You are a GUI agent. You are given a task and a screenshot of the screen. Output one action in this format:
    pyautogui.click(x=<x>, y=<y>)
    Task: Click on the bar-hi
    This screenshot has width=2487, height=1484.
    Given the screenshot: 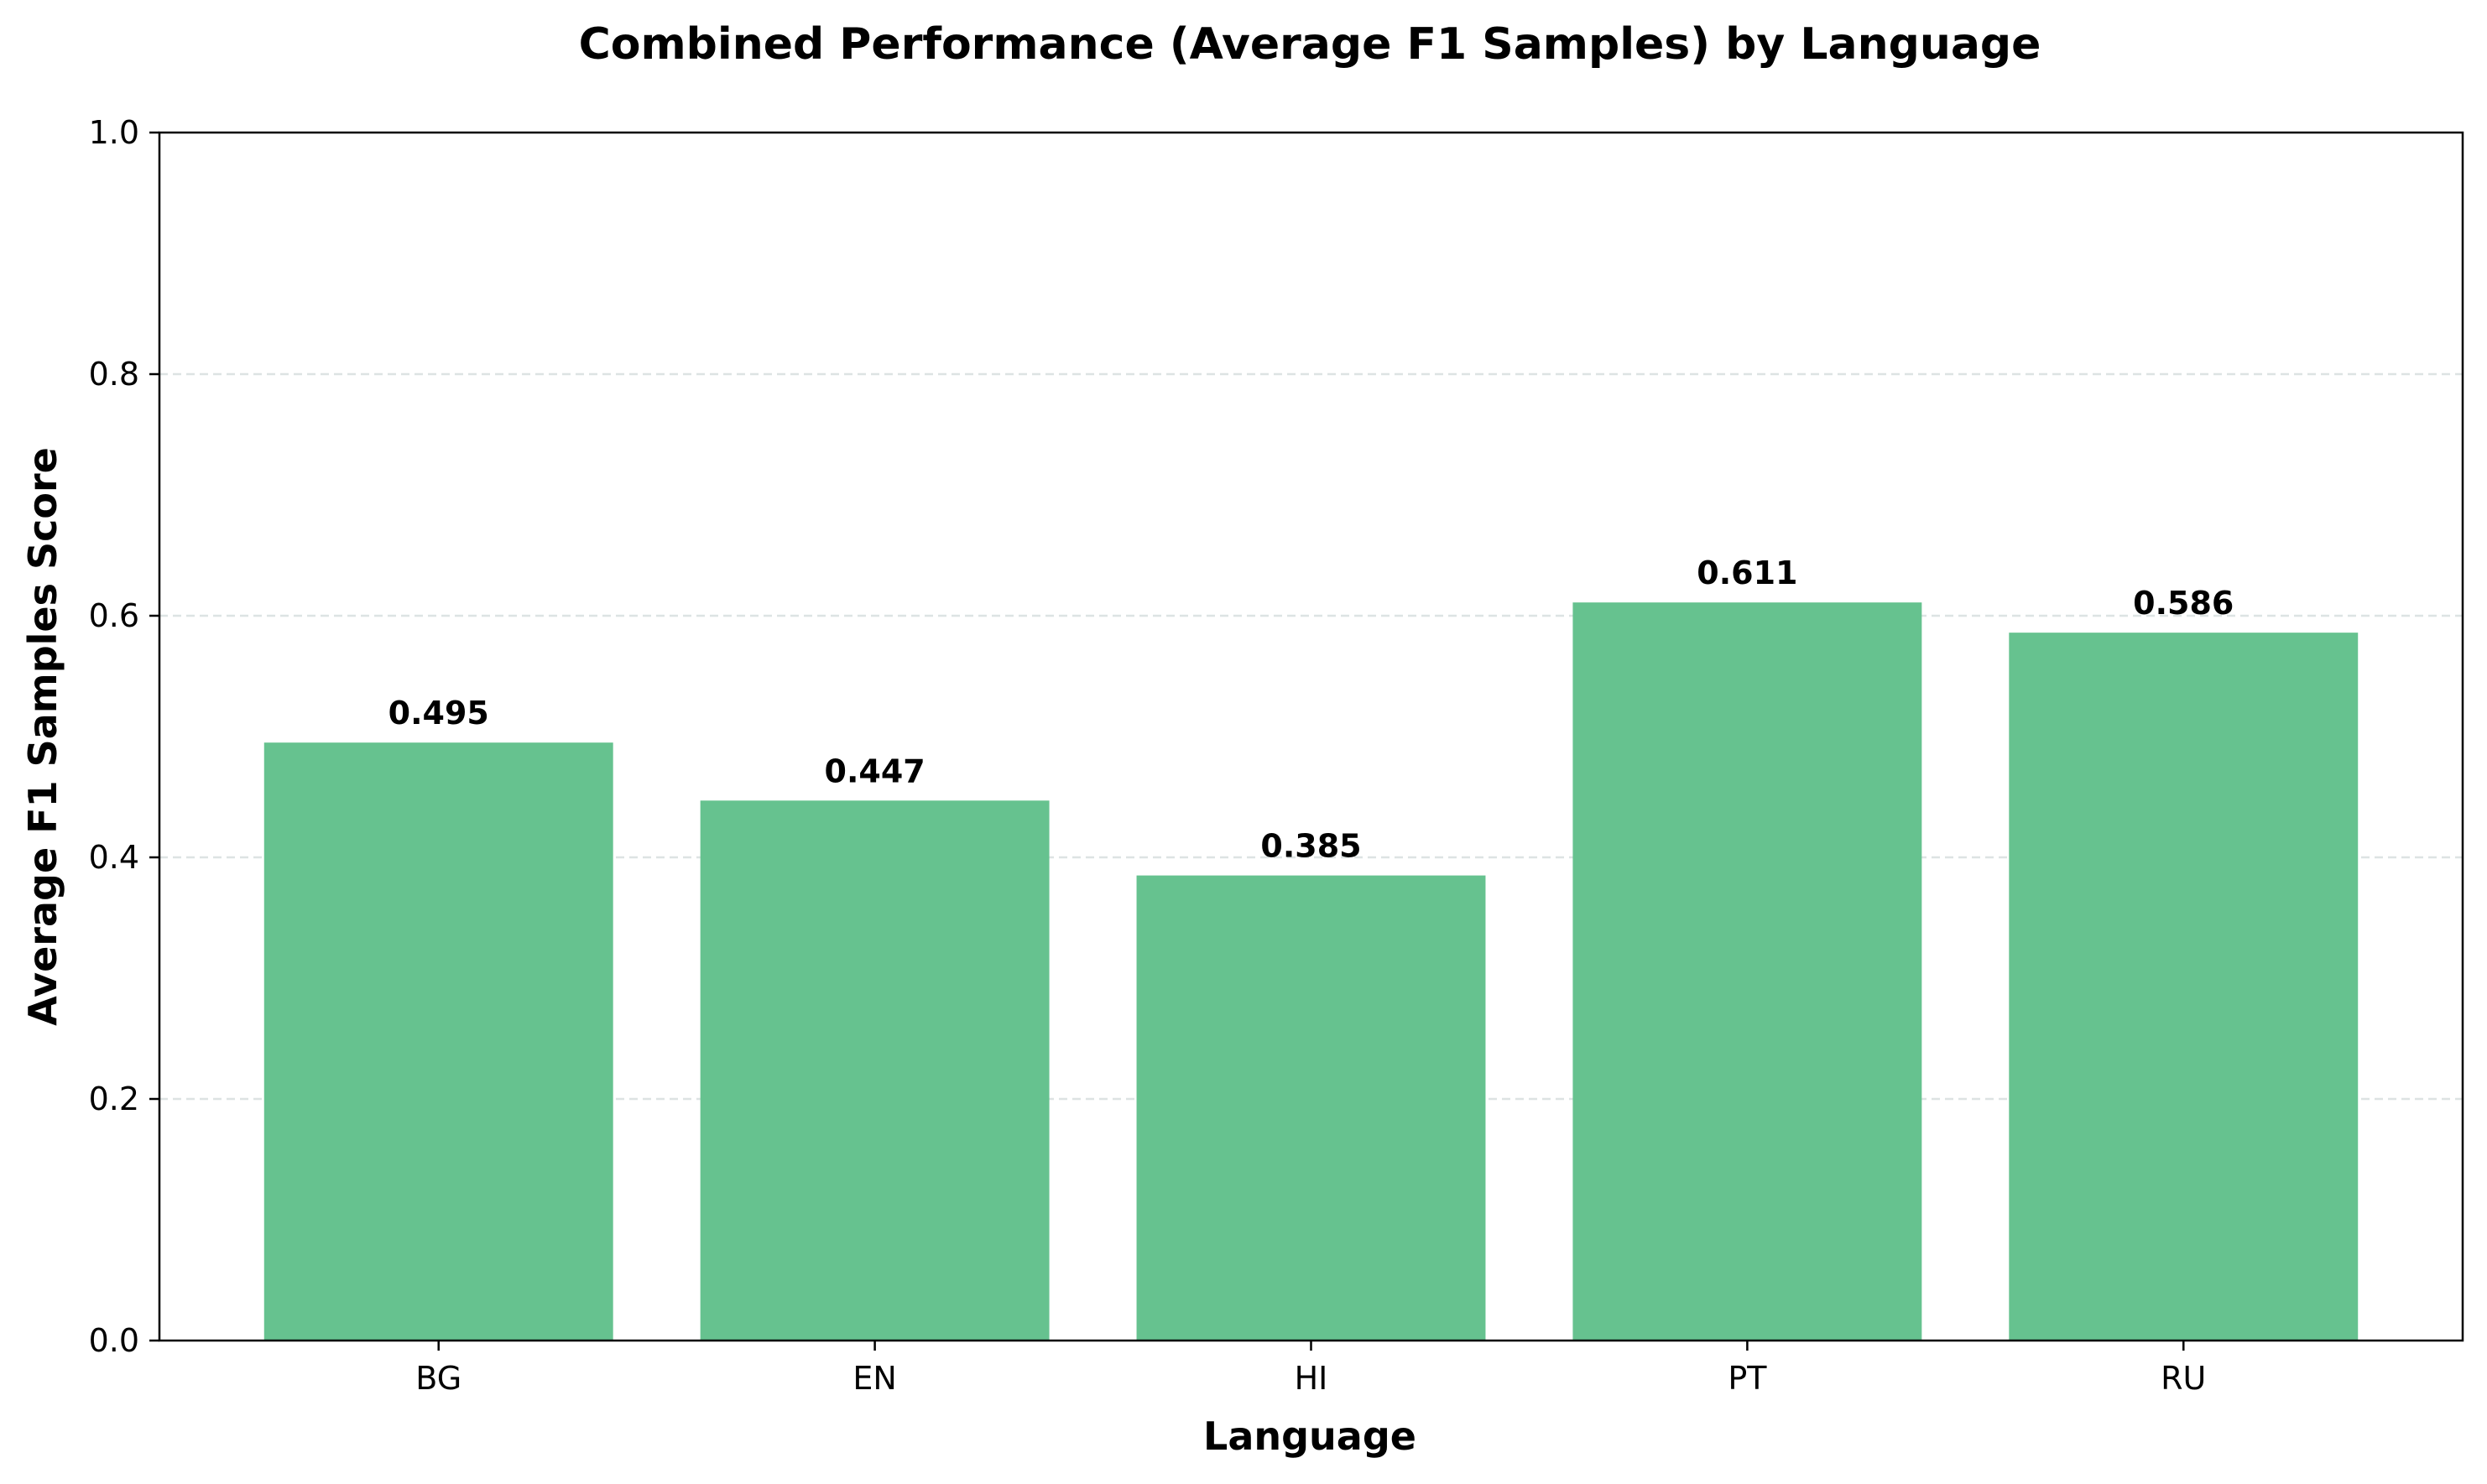 What is the action you would take?
    pyautogui.click(x=1311, y=1108)
    